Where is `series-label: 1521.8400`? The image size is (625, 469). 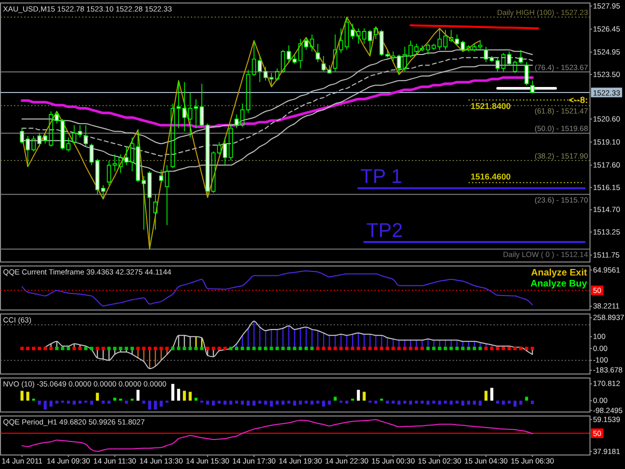 series-label: 1521.8400 is located at coordinates (491, 105).